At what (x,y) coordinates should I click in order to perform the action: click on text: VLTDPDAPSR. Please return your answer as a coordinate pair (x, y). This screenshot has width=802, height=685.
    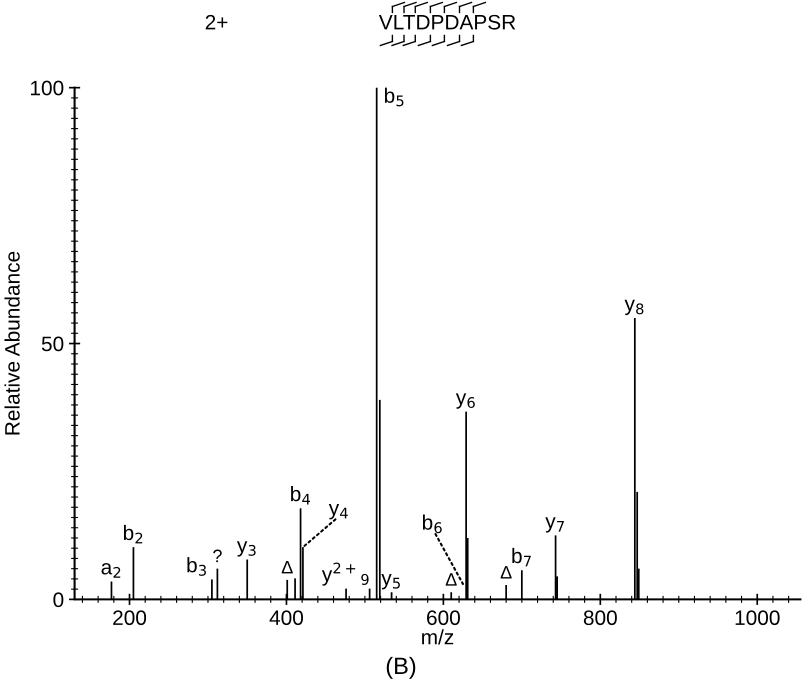
    Looking at the image, I should click on (447, 22).